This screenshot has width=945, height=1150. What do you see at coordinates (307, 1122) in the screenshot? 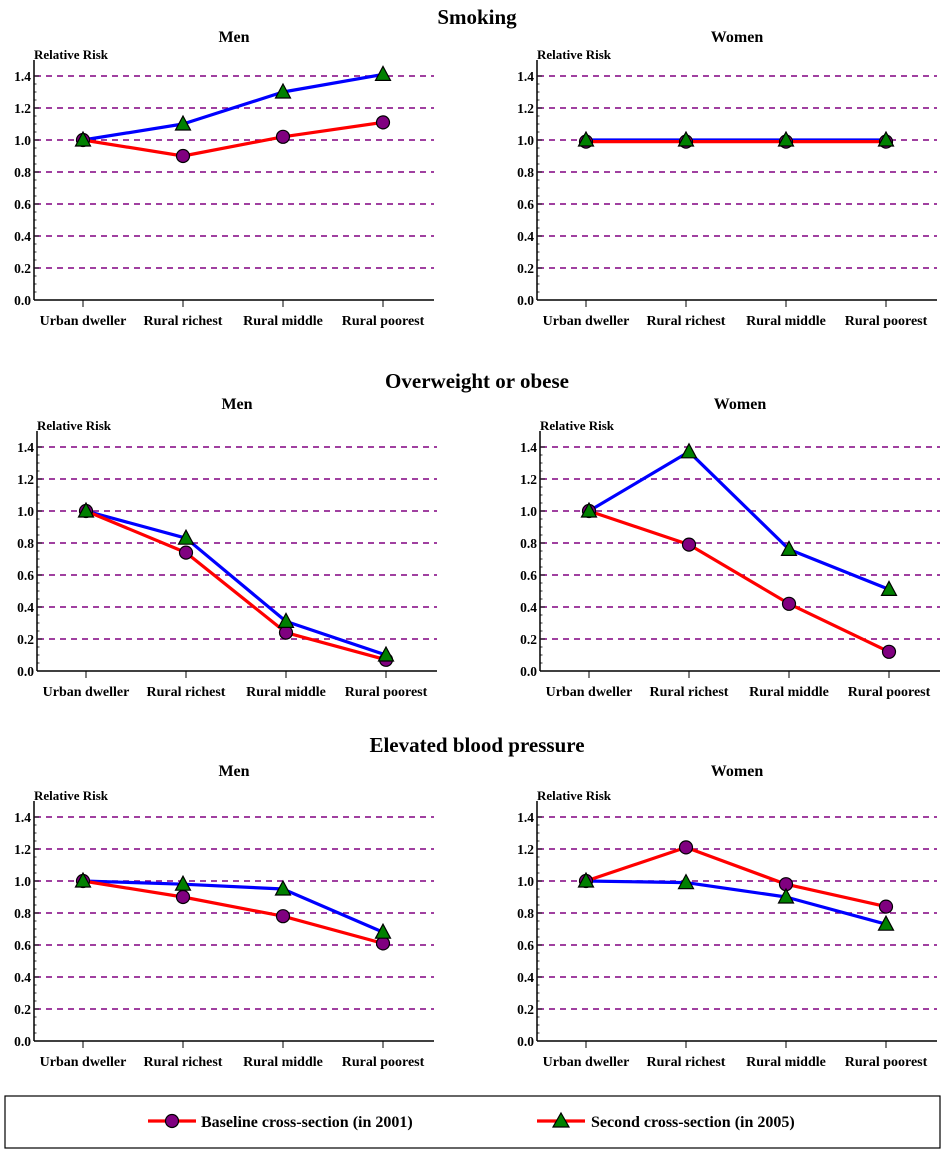
I see `legend-baseline-label: Baseline cross-section (in 2001)` at bounding box center [307, 1122].